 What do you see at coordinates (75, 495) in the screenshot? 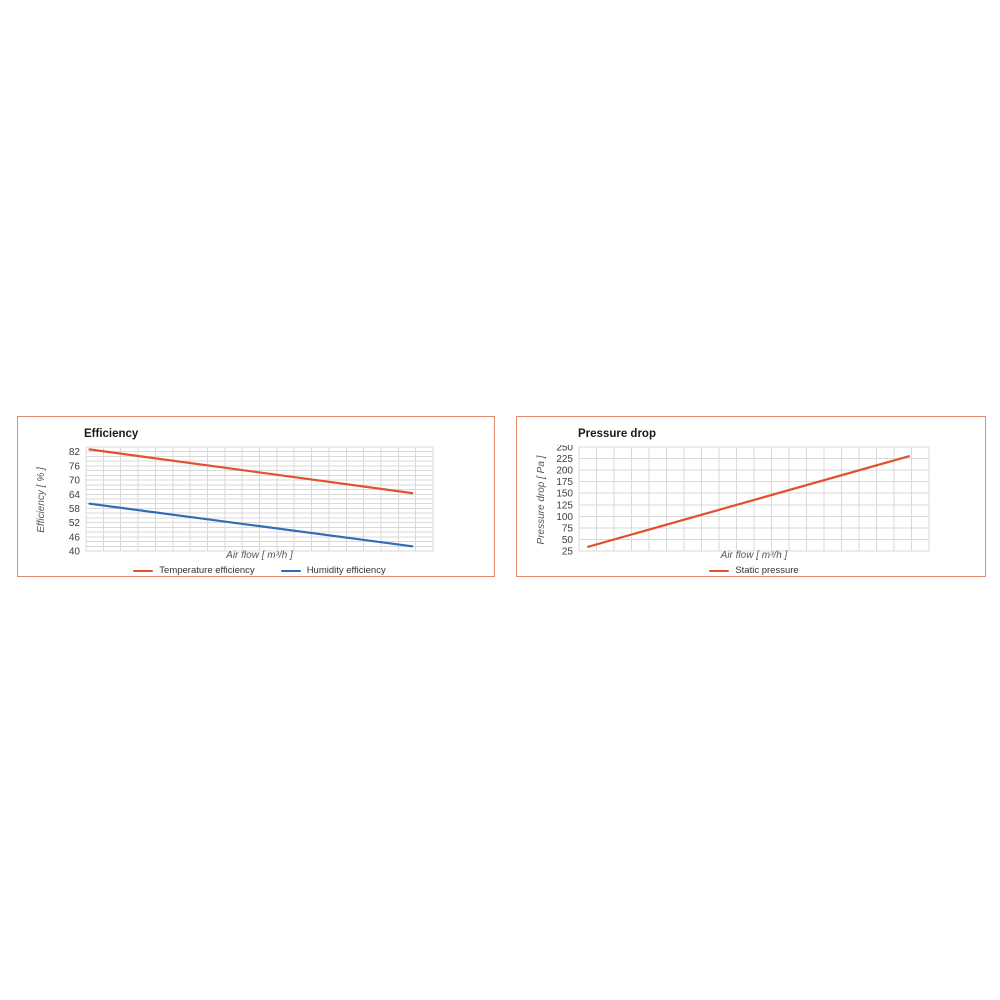
I see `y-tick-label: 64` at bounding box center [75, 495].